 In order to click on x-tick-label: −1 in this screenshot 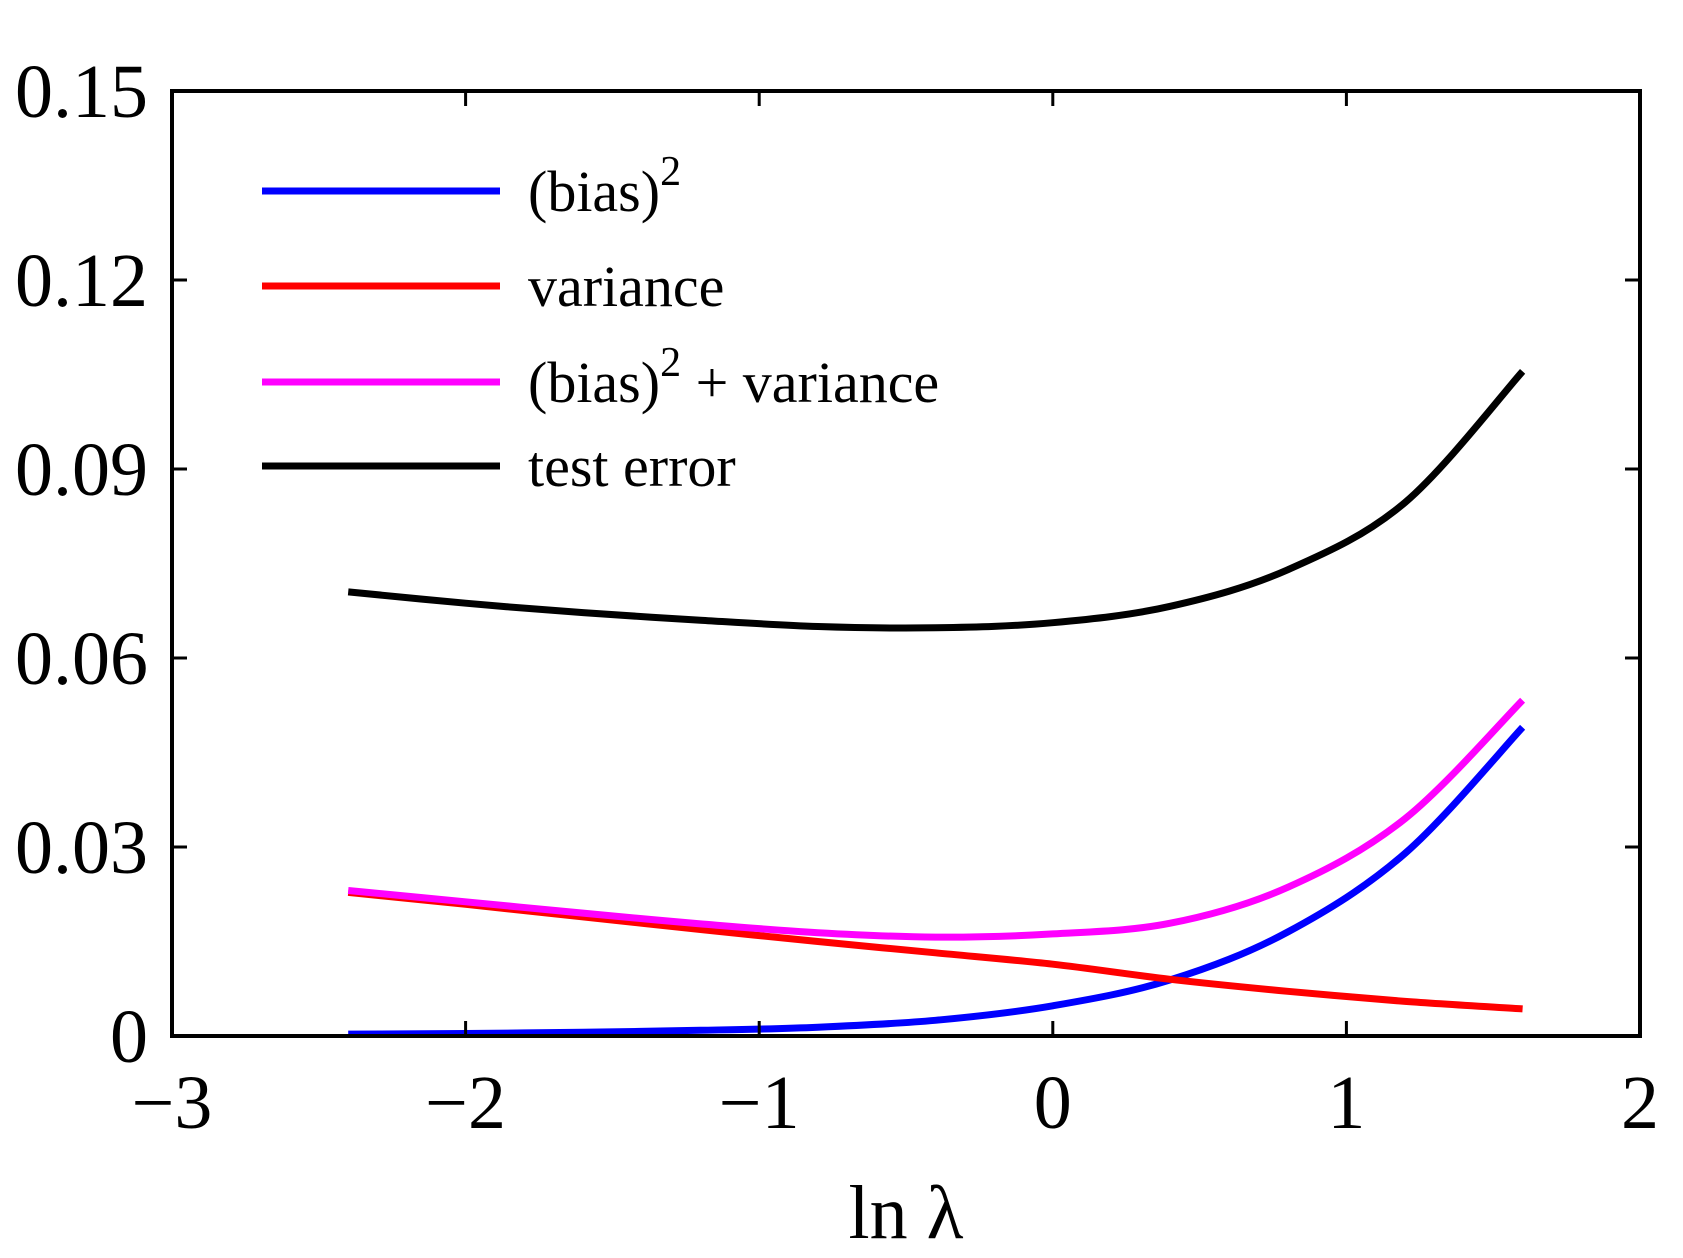, I will do `click(759, 1103)`.